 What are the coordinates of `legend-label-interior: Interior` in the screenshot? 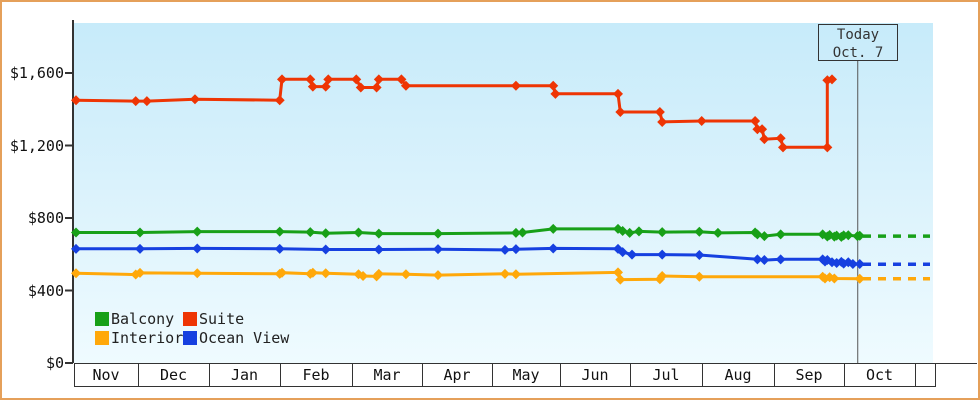 It's located at (147, 338).